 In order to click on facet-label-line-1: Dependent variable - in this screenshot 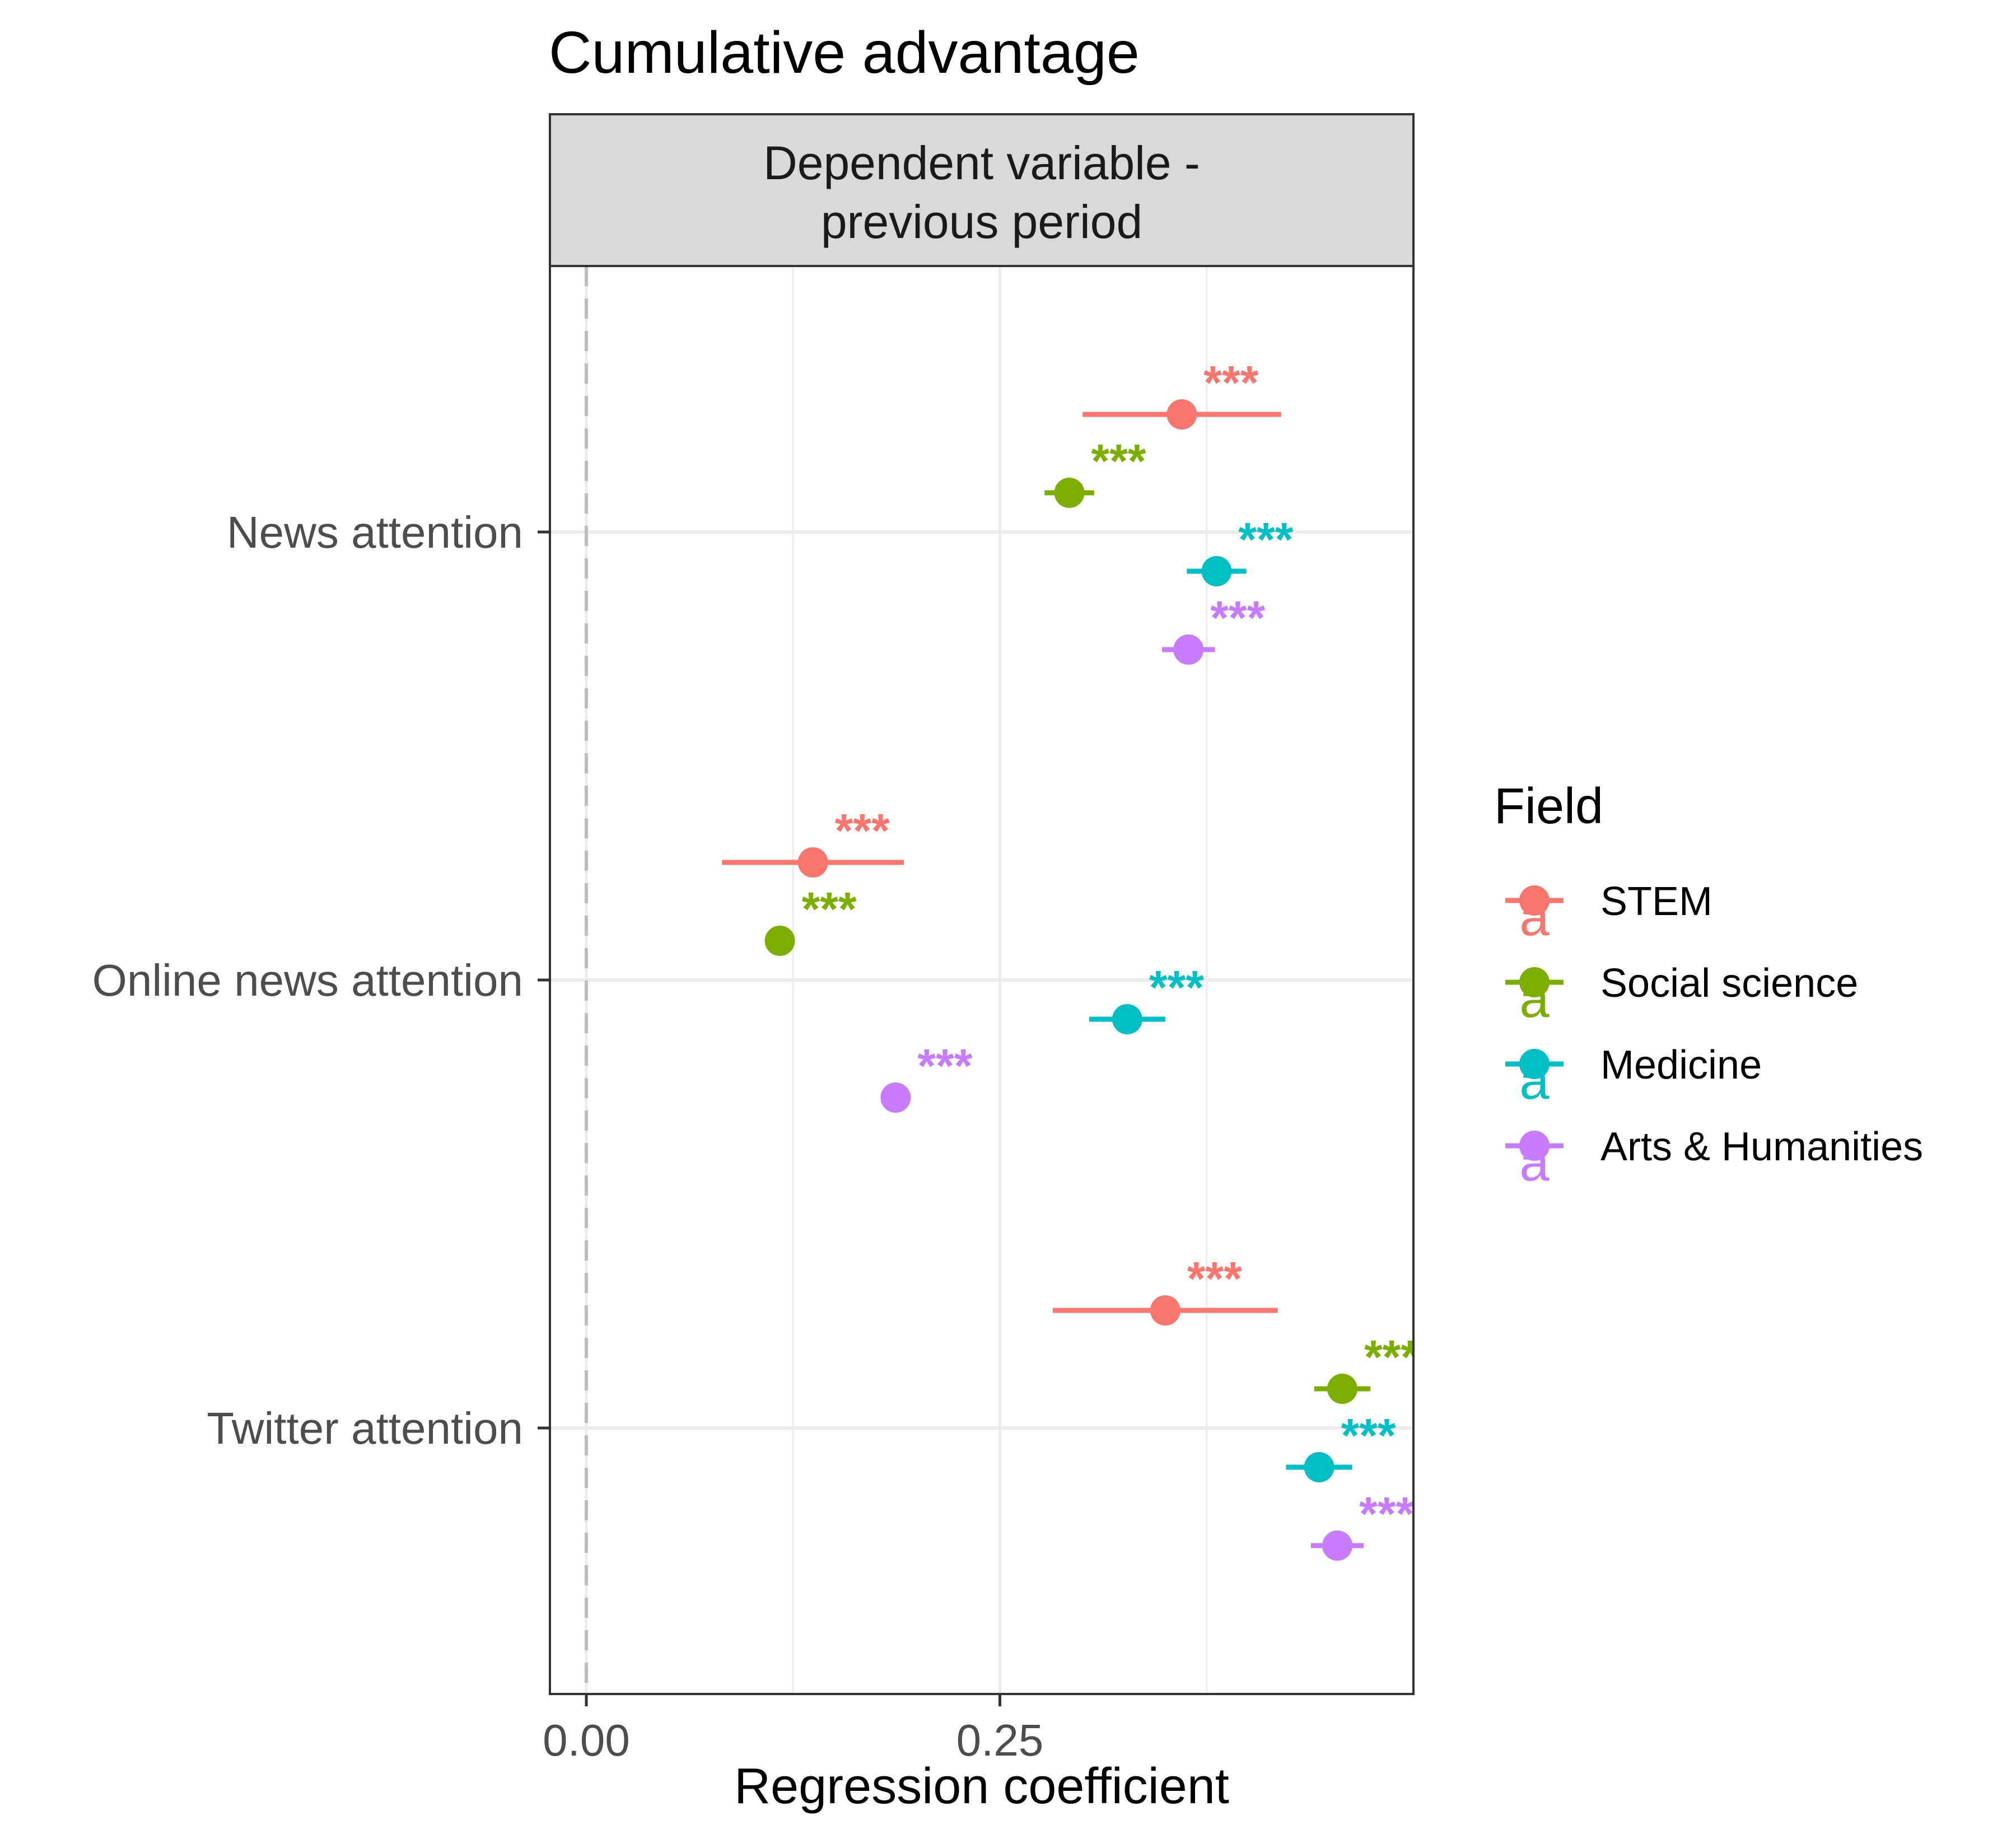, I will do `click(982, 163)`.